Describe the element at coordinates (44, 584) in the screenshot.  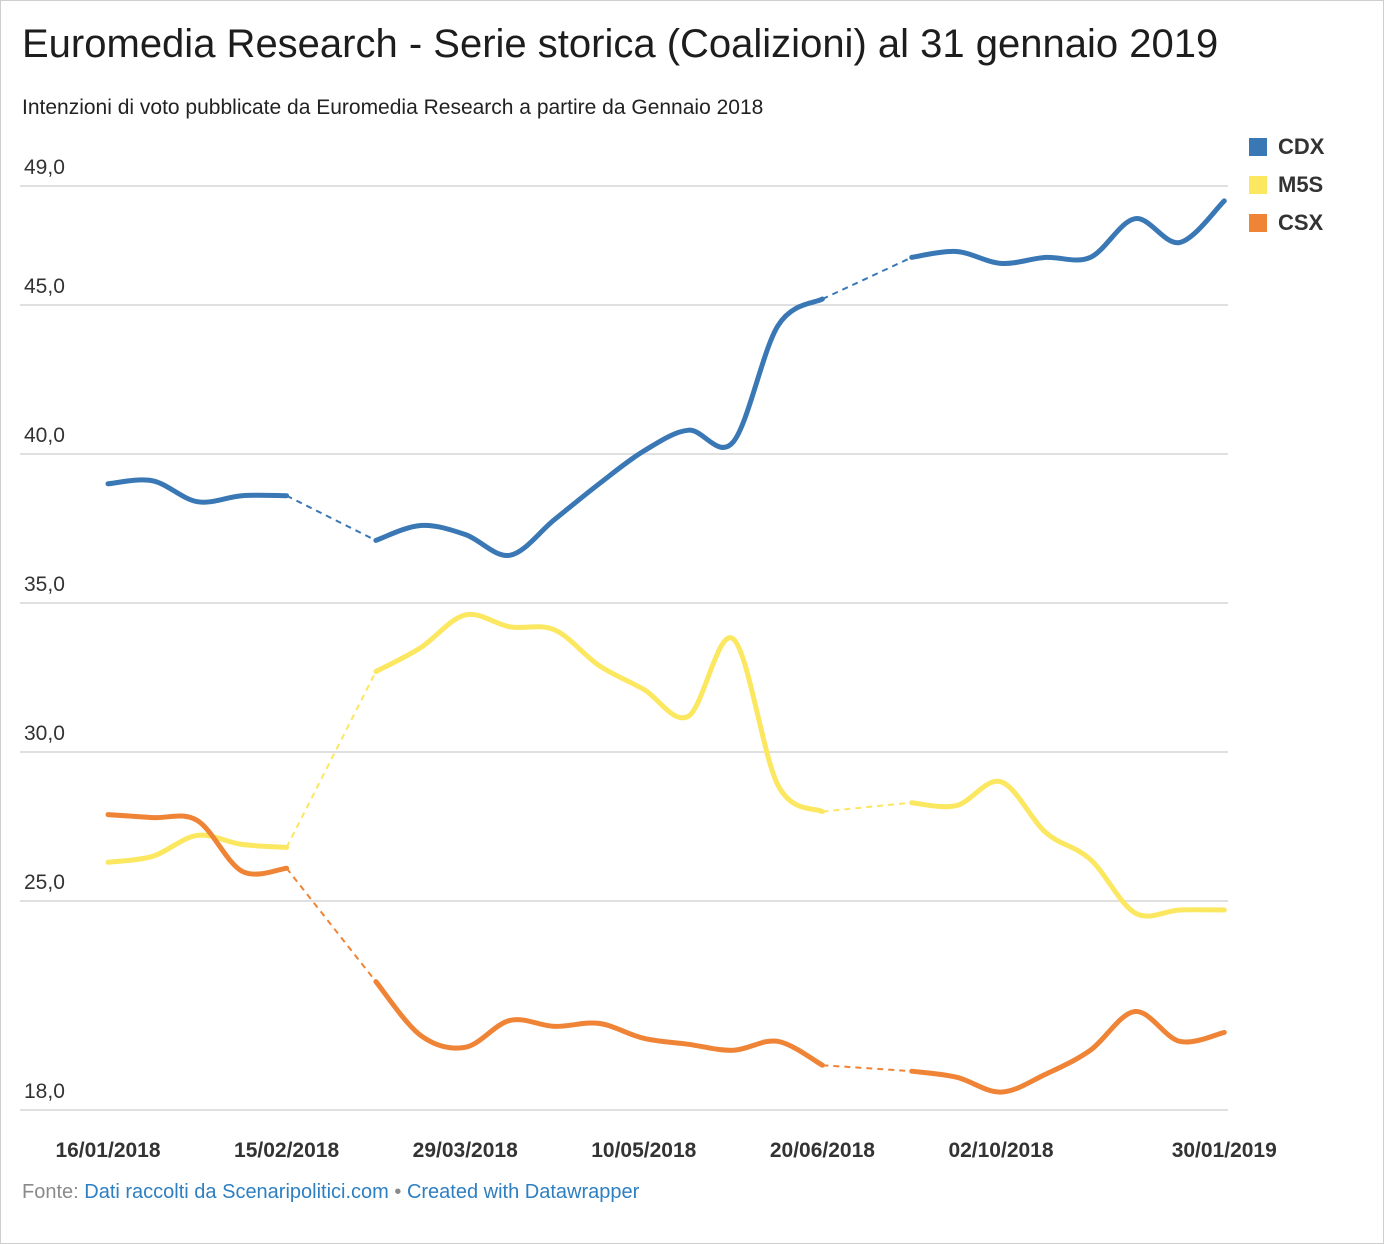
I see `y-tick-label: 35,0` at that location.